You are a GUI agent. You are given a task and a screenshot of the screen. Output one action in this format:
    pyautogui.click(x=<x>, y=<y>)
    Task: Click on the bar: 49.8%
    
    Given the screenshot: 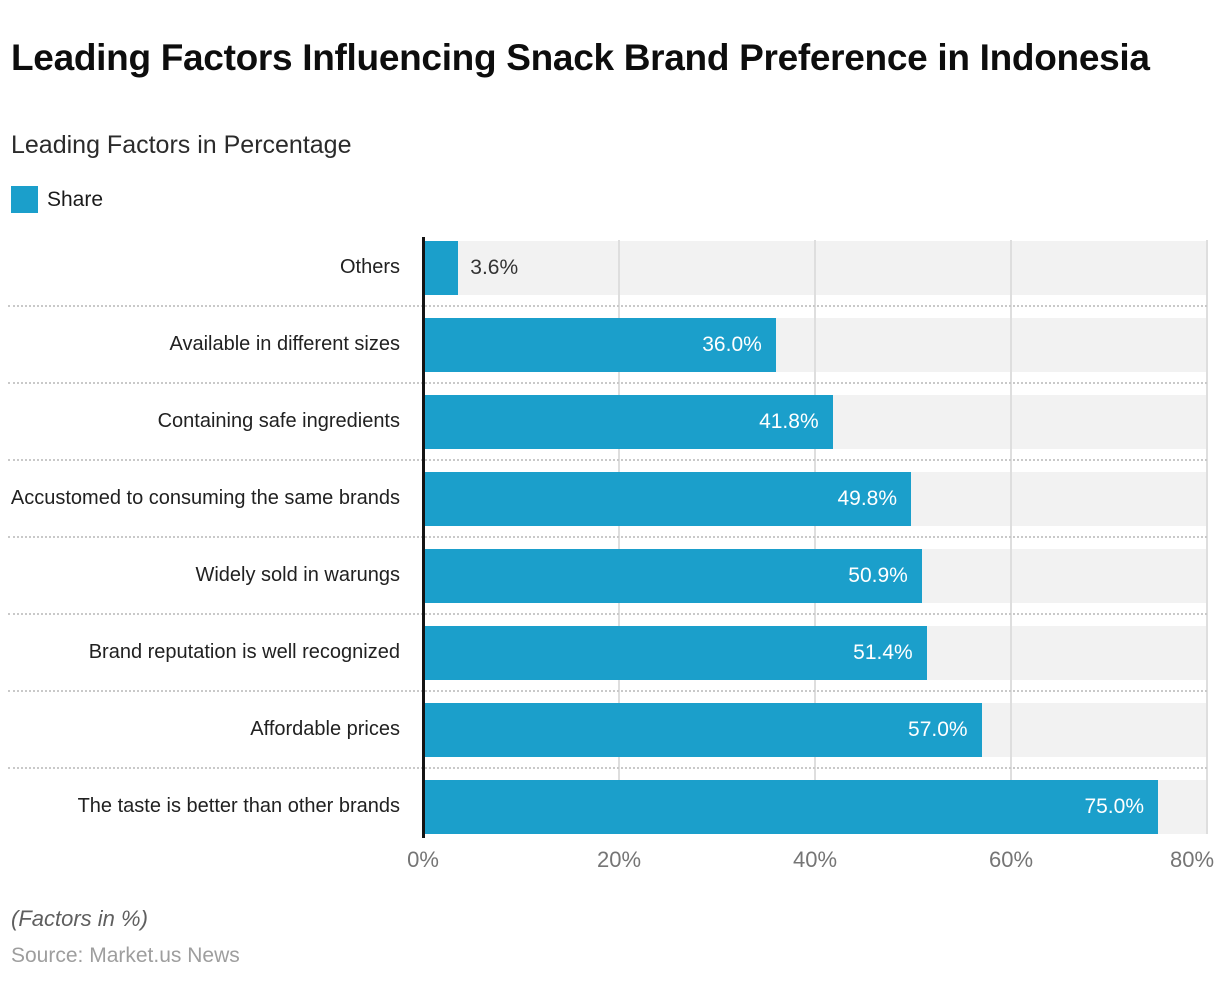 What is the action you would take?
    pyautogui.click(x=667, y=498)
    